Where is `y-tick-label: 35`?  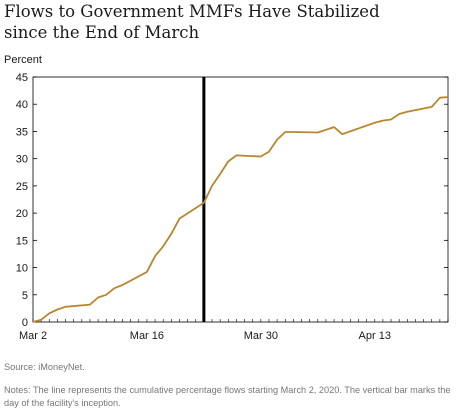 y-tick-label: 35 is located at coordinates (22, 132).